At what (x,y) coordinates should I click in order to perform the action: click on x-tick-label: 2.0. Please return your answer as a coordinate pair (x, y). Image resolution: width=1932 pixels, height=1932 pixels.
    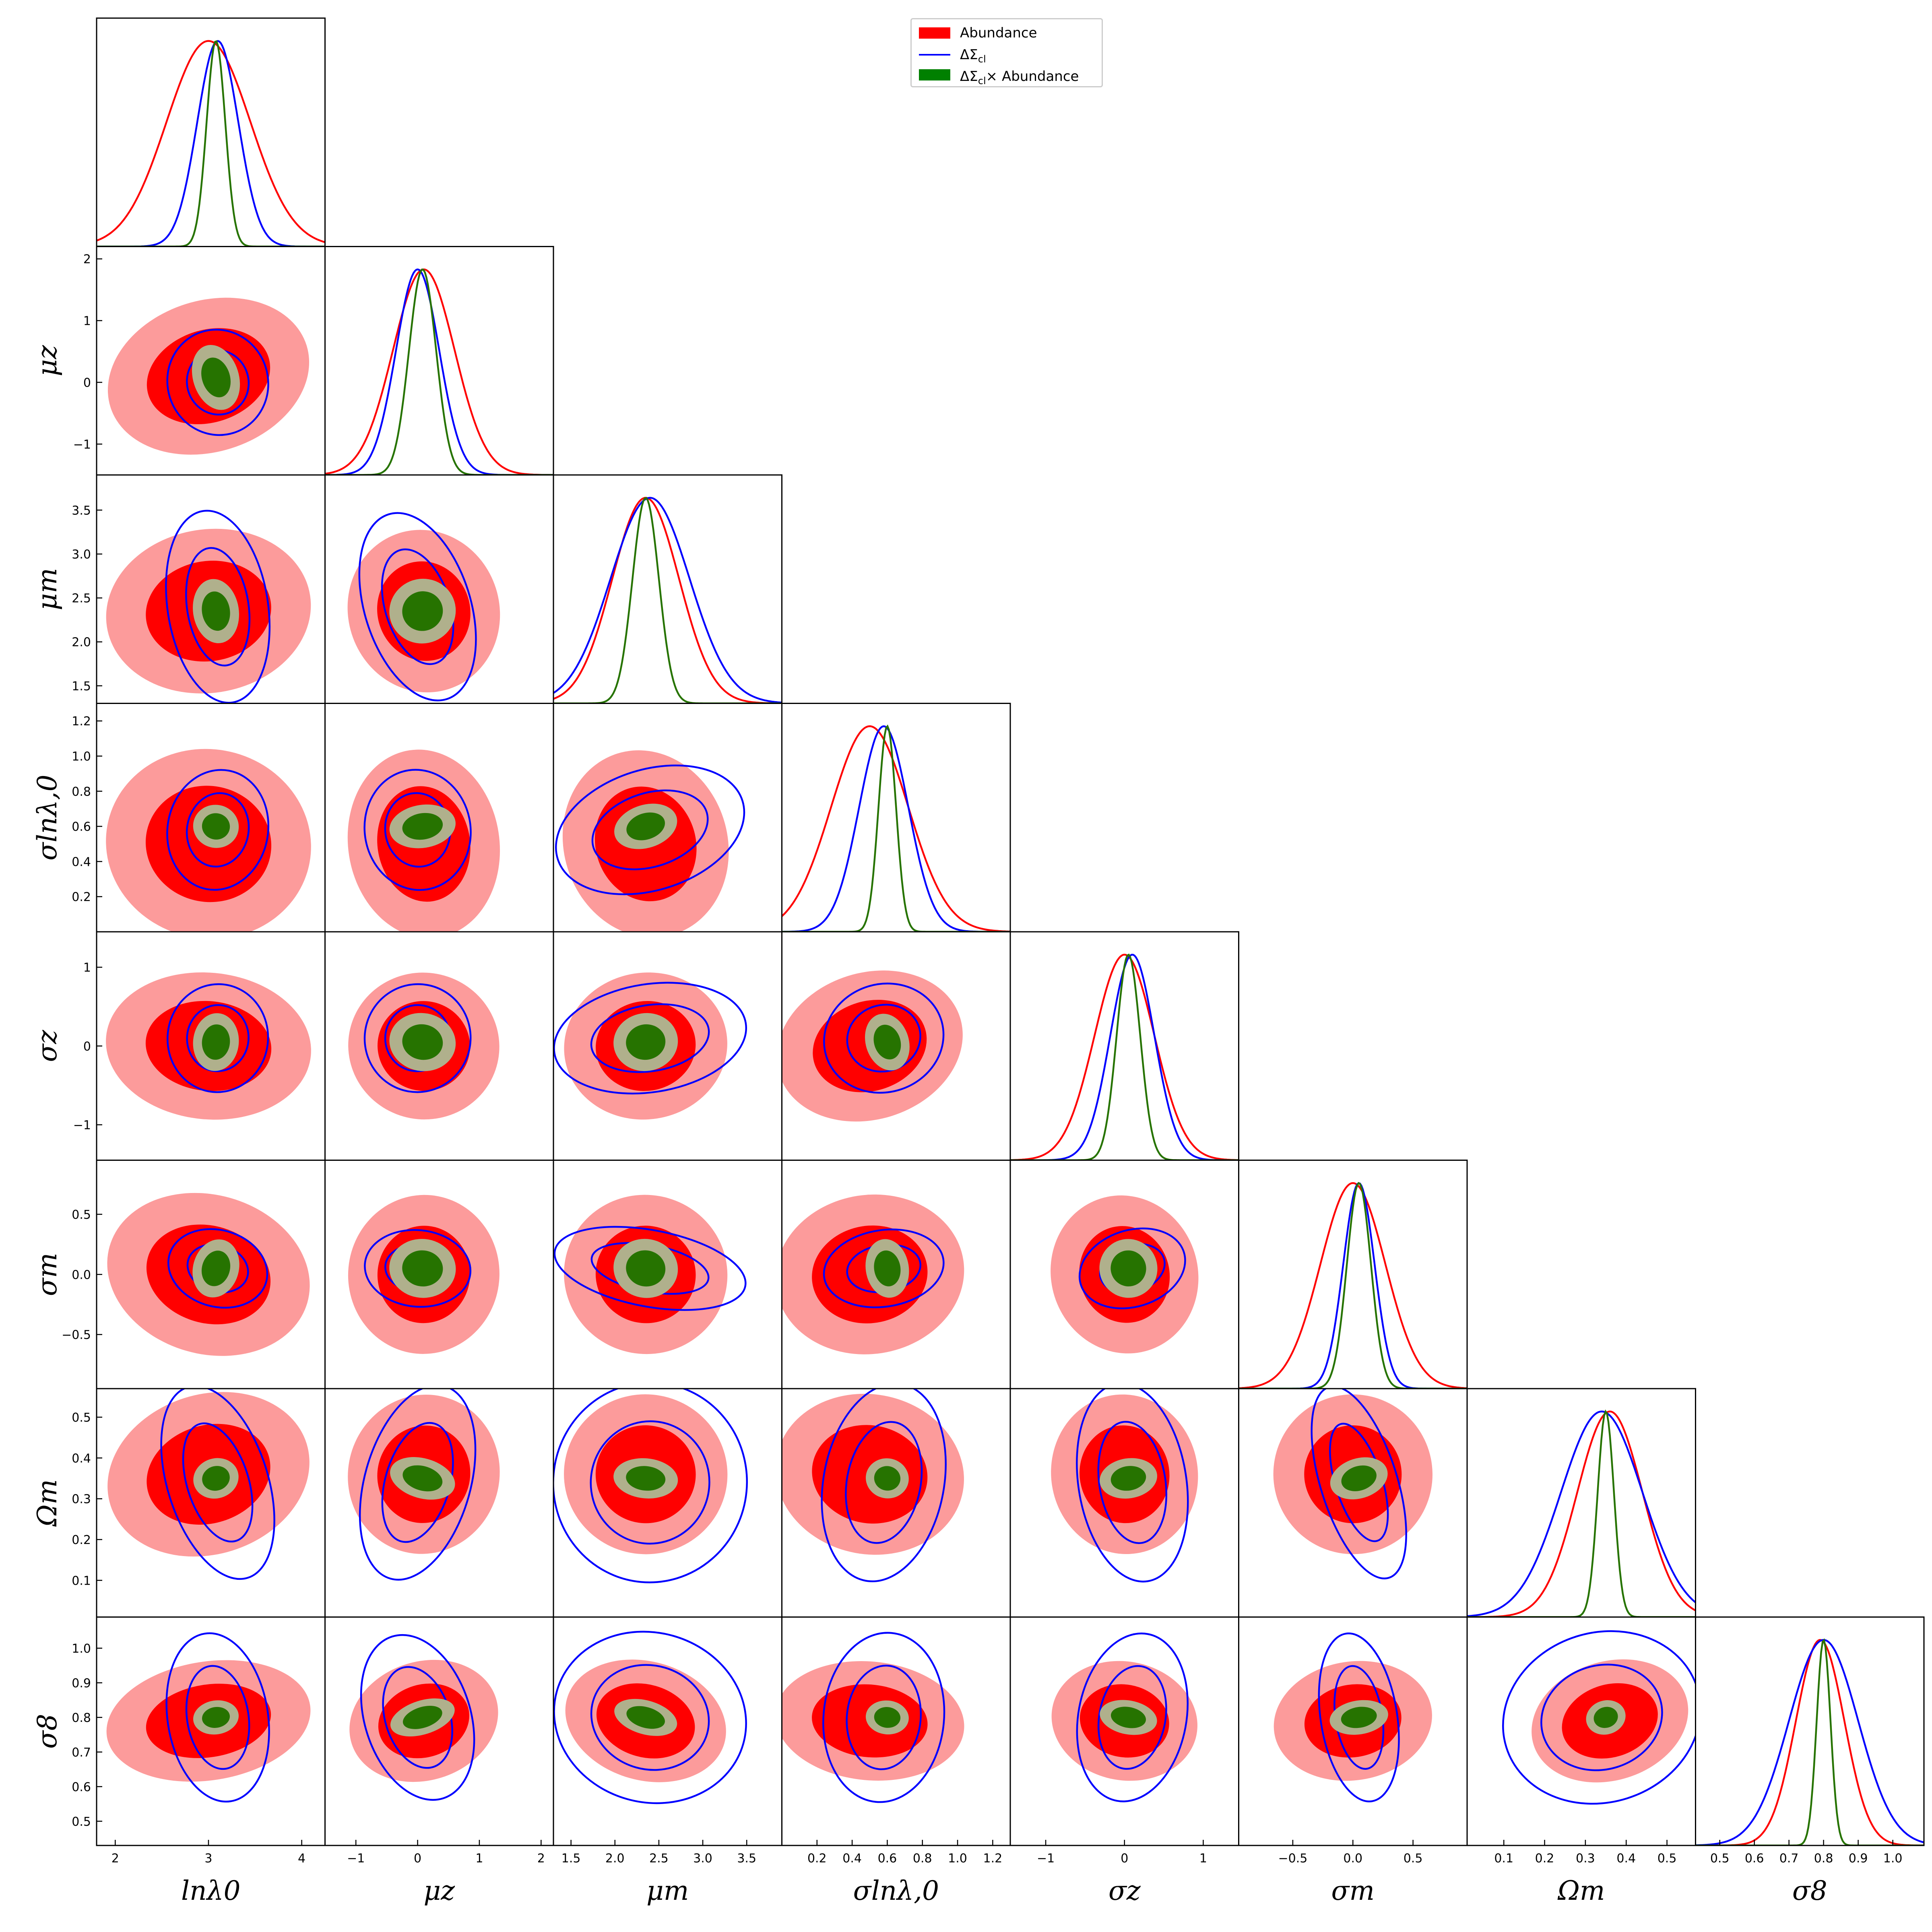
    Looking at the image, I should click on (615, 1859).